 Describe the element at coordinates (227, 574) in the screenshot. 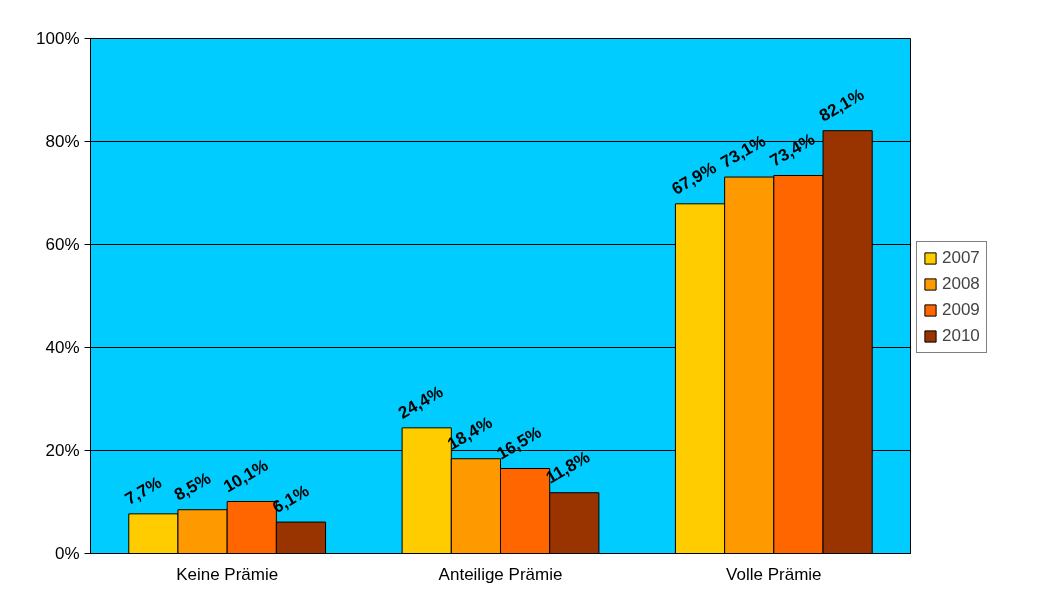

I see `x-tick-label: Keine Prämie` at that location.